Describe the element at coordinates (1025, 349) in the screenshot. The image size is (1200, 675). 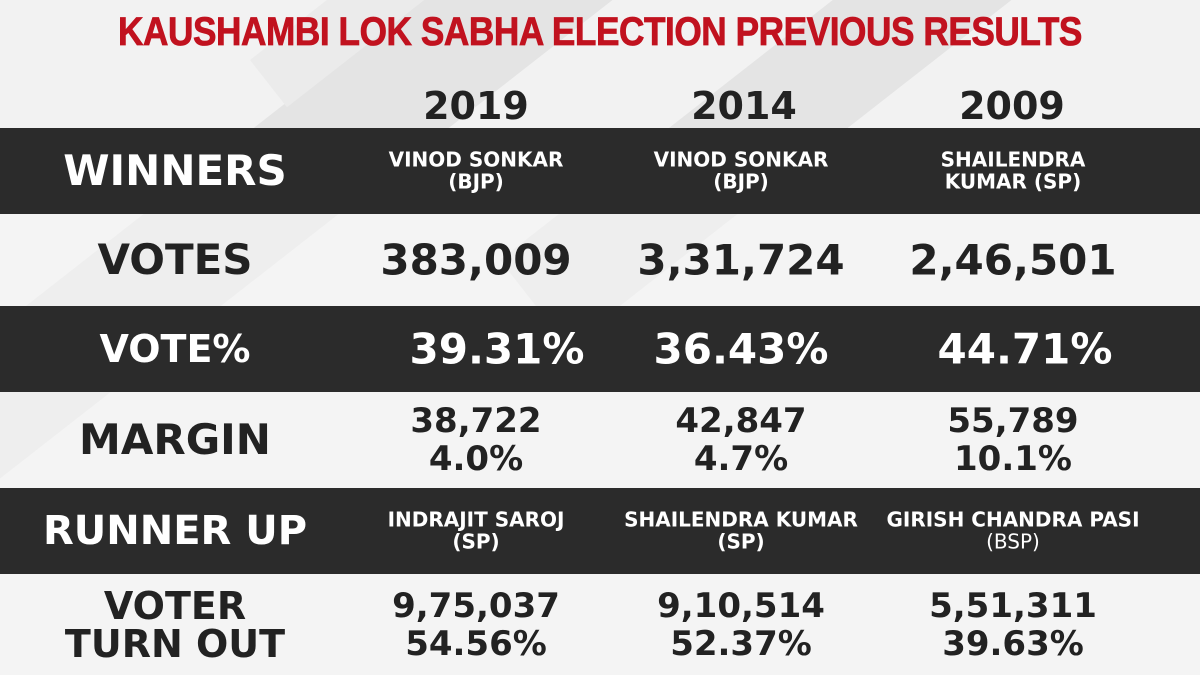
I see `vote-percent-2009: 44.71%` at that location.